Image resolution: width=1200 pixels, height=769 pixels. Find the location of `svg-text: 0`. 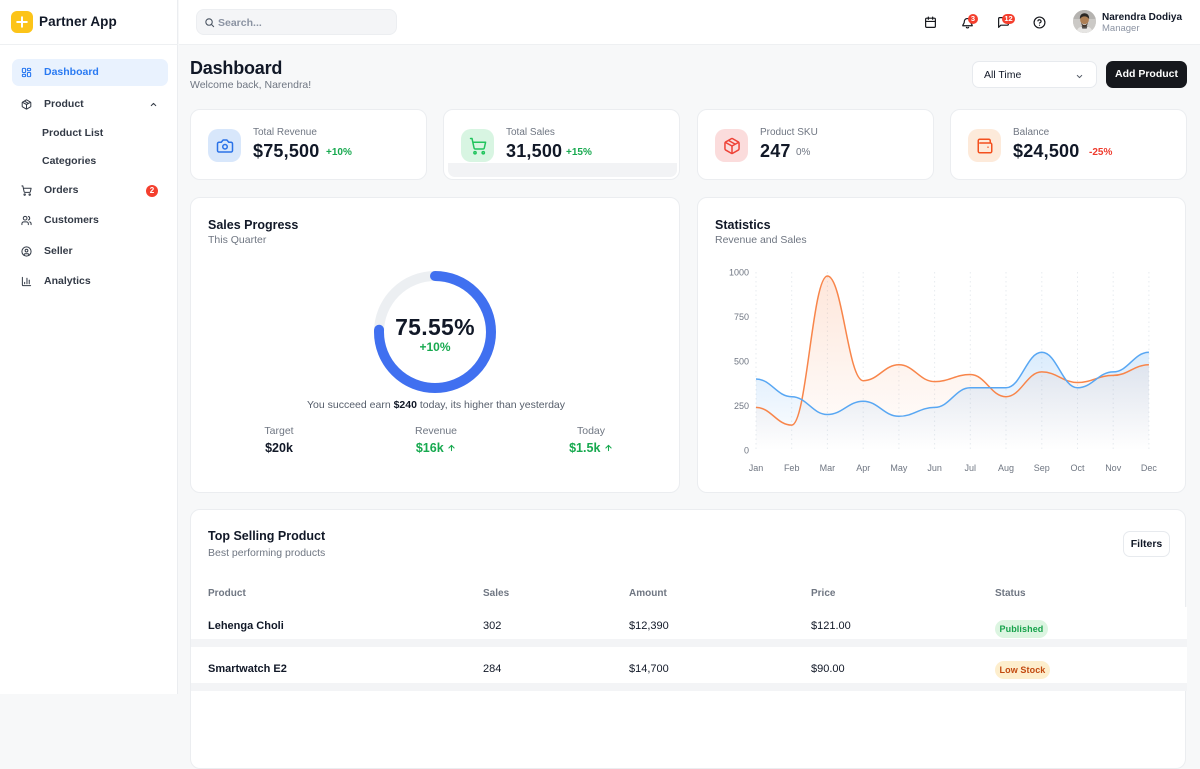

svg-text: 0 is located at coordinates (746, 451).